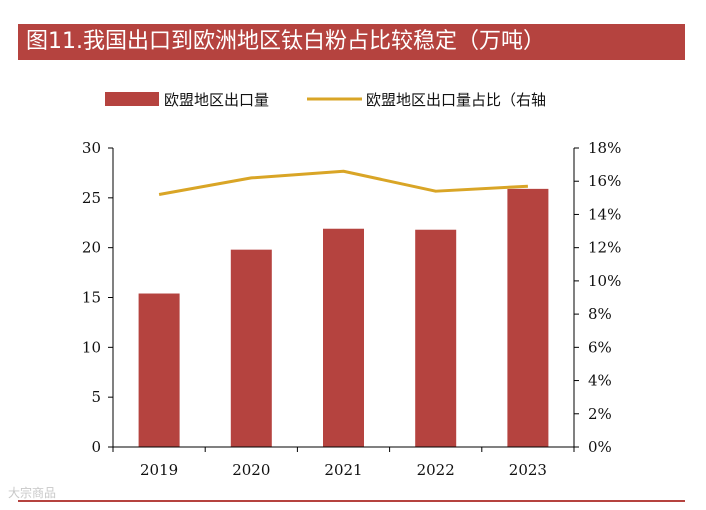 This screenshot has width=706, height=510. I want to click on legend-label-line: 欧盟地区出口量占比（右轴, so click(456, 100).